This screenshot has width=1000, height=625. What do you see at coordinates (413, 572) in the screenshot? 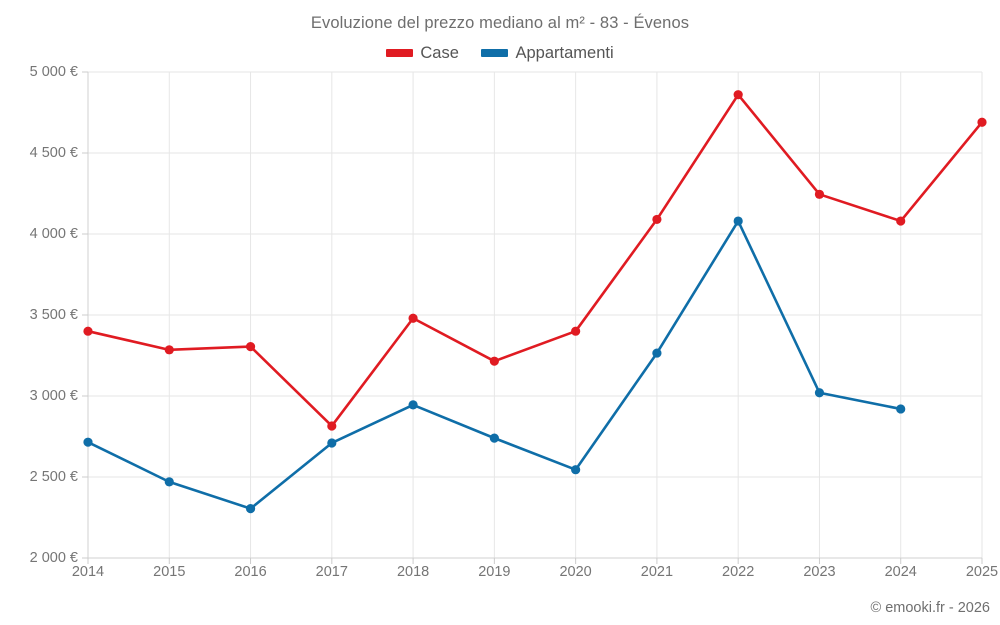
I see `x-axis-tick-label: 2018` at bounding box center [413, 572].